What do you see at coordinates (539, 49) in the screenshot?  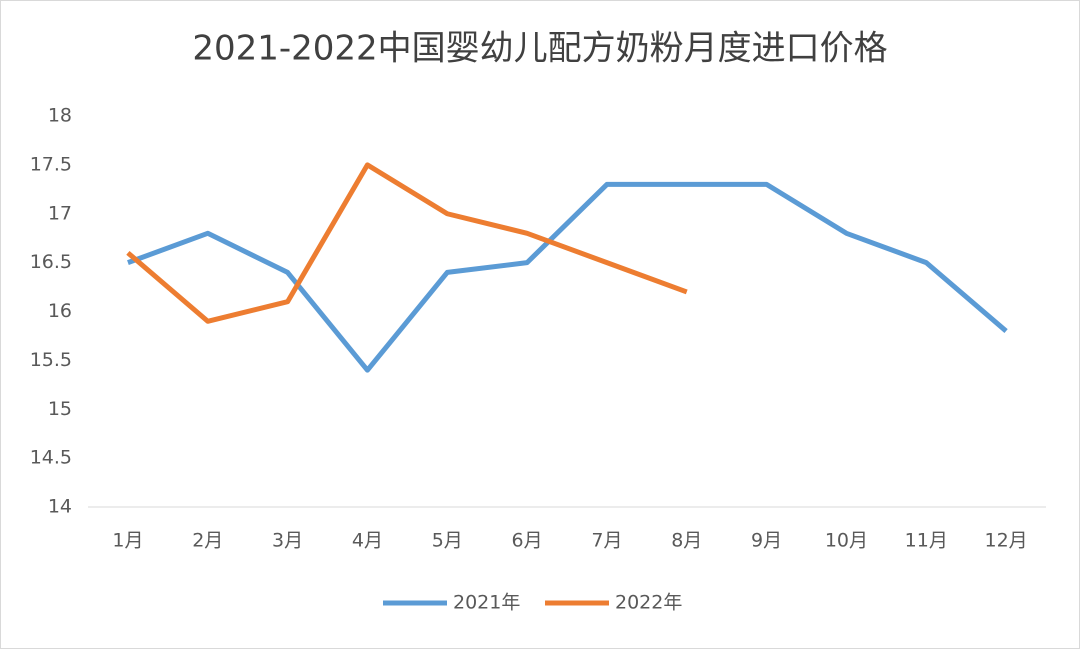 I see `chart-title: 2021-2022中国婴幼儿配方奶粉月度进口价格` at bounding box center [539, 49].